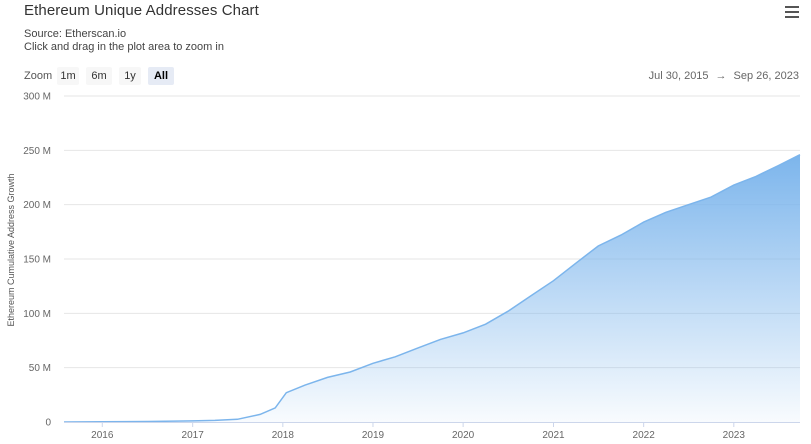  I want to click on y-tick-label: 100 M, so click(37, 314).